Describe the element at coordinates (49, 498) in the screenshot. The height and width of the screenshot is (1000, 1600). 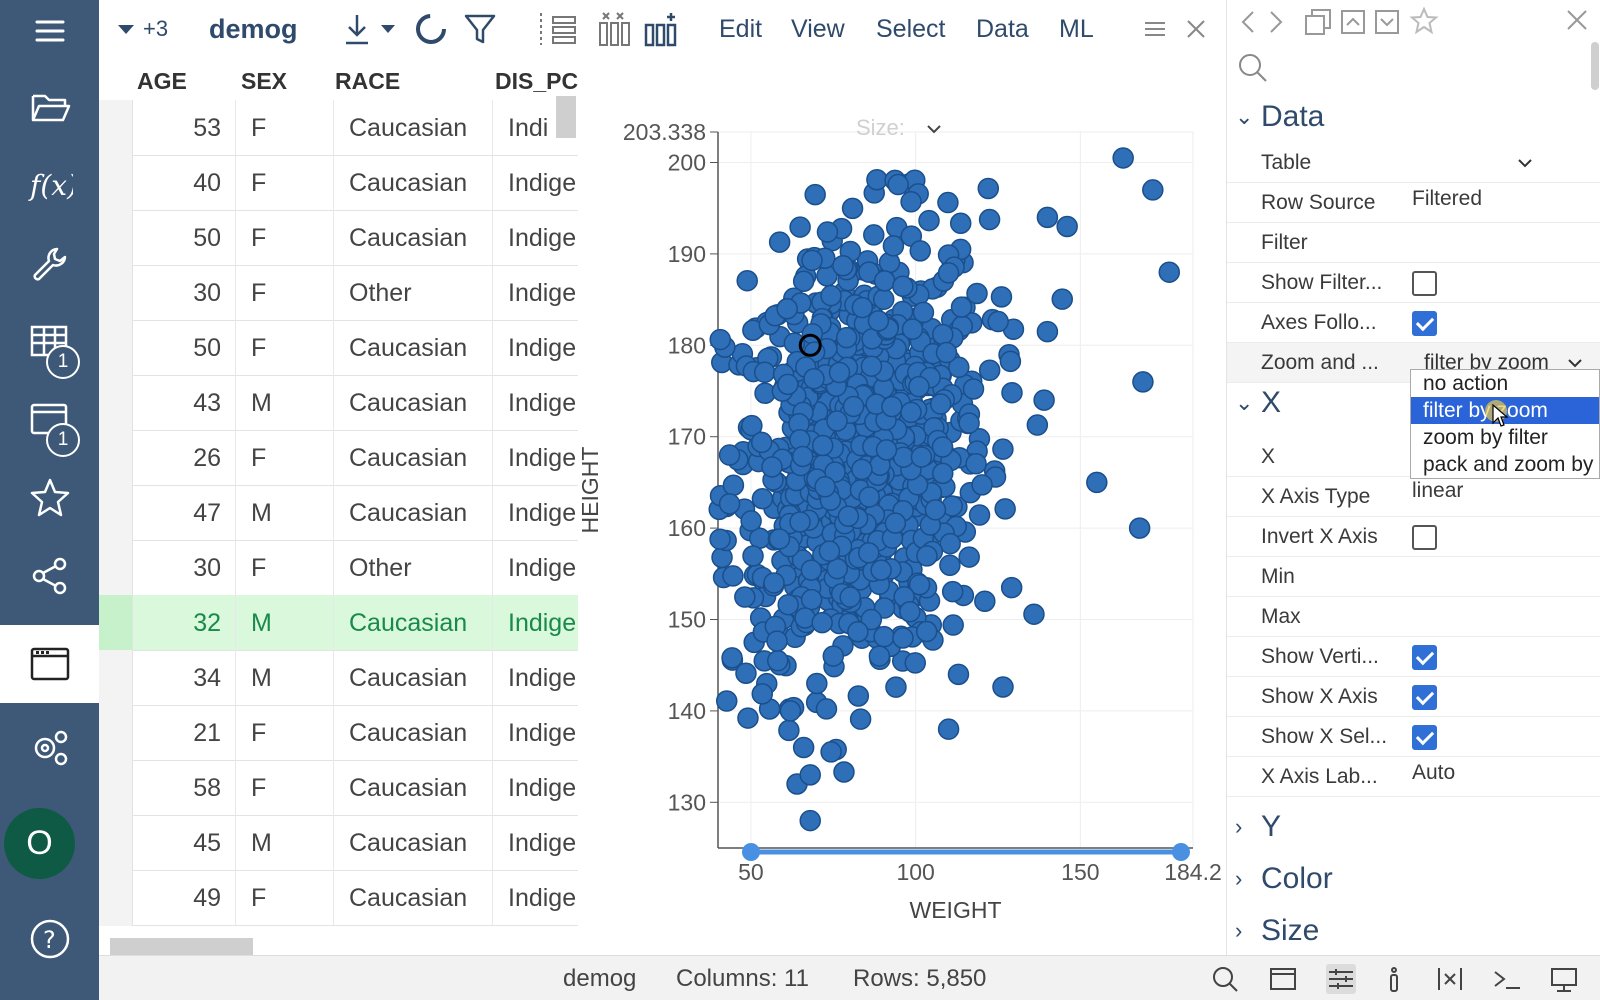
I see `star-icon` at that location.